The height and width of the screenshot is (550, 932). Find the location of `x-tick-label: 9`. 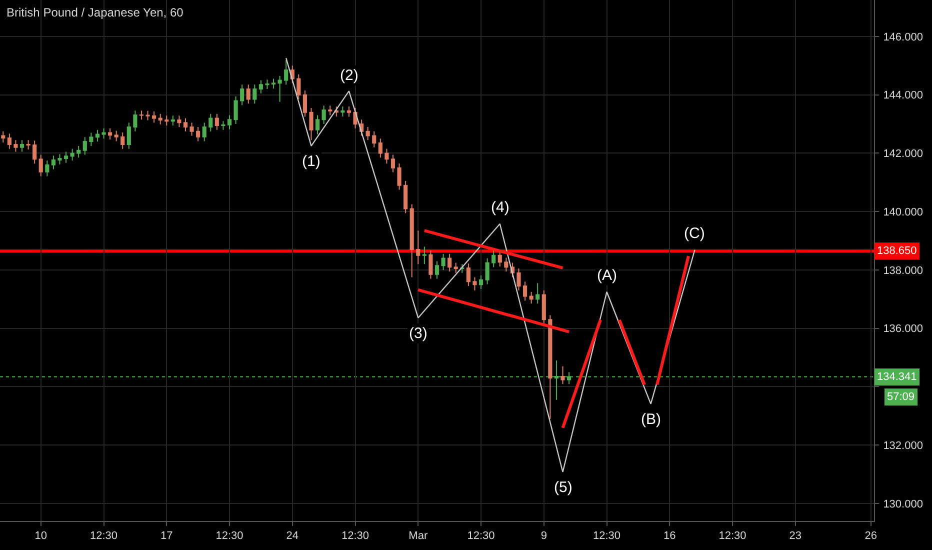

x-tick-label: 9 is located at coordinates (543, 536).